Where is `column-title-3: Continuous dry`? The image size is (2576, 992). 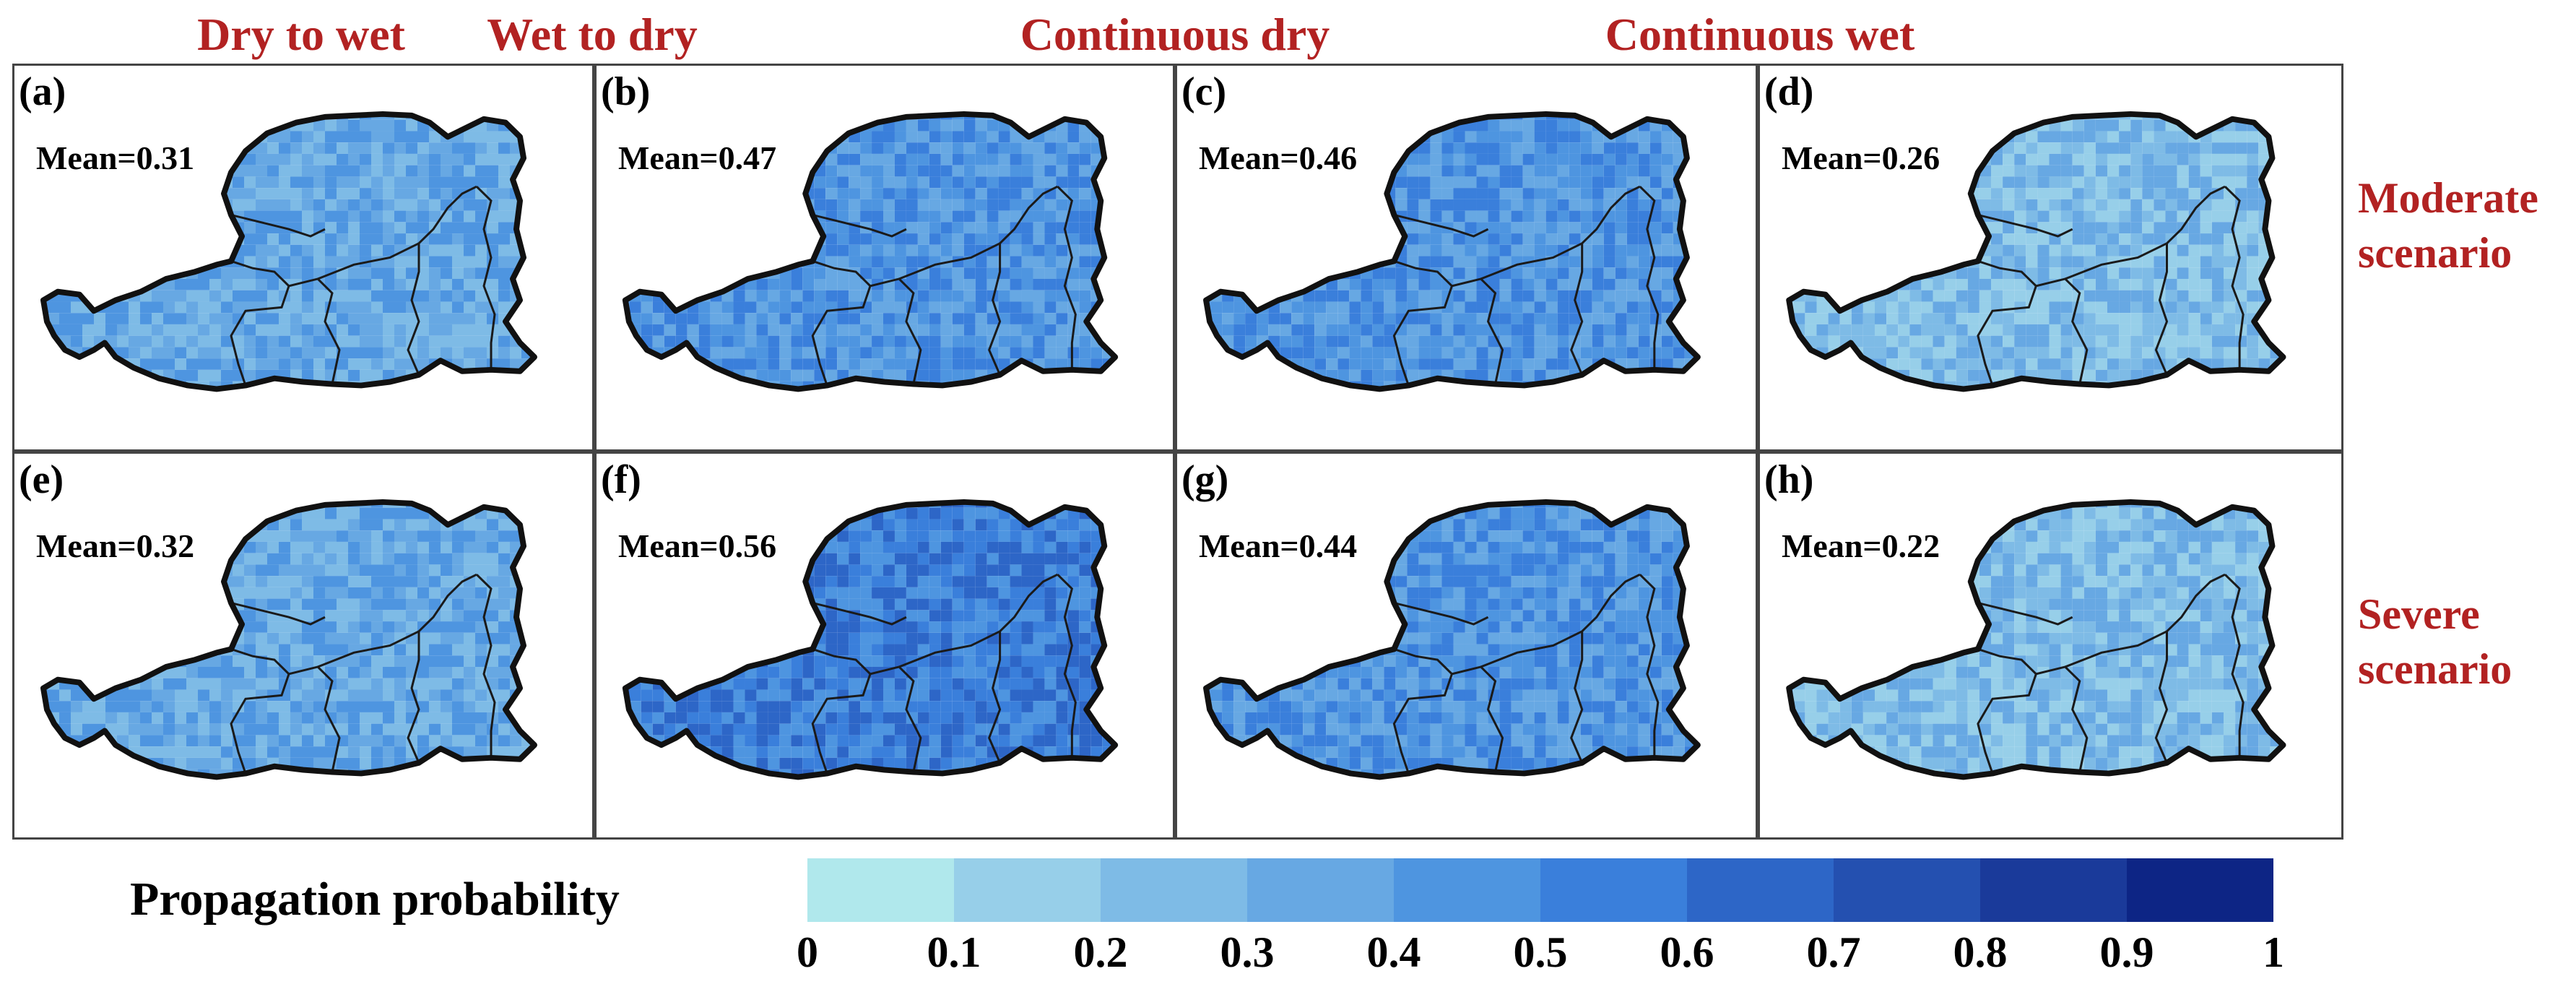
column-title-3: Continuous dry is located at coordinates (1175, 34).